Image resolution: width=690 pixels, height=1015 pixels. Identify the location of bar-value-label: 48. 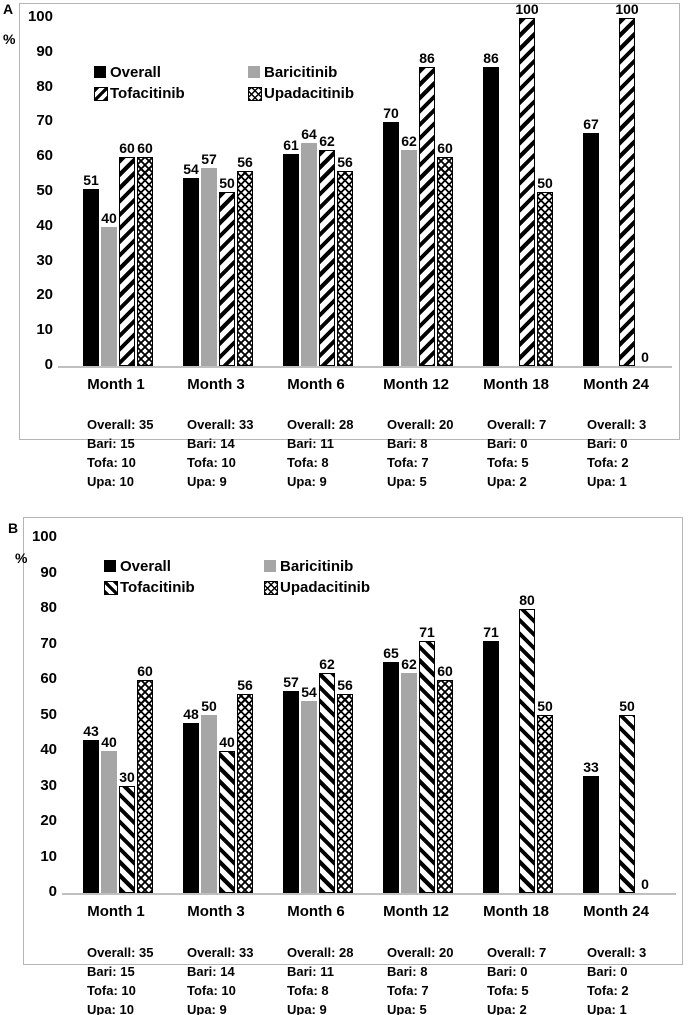
(191, 714).